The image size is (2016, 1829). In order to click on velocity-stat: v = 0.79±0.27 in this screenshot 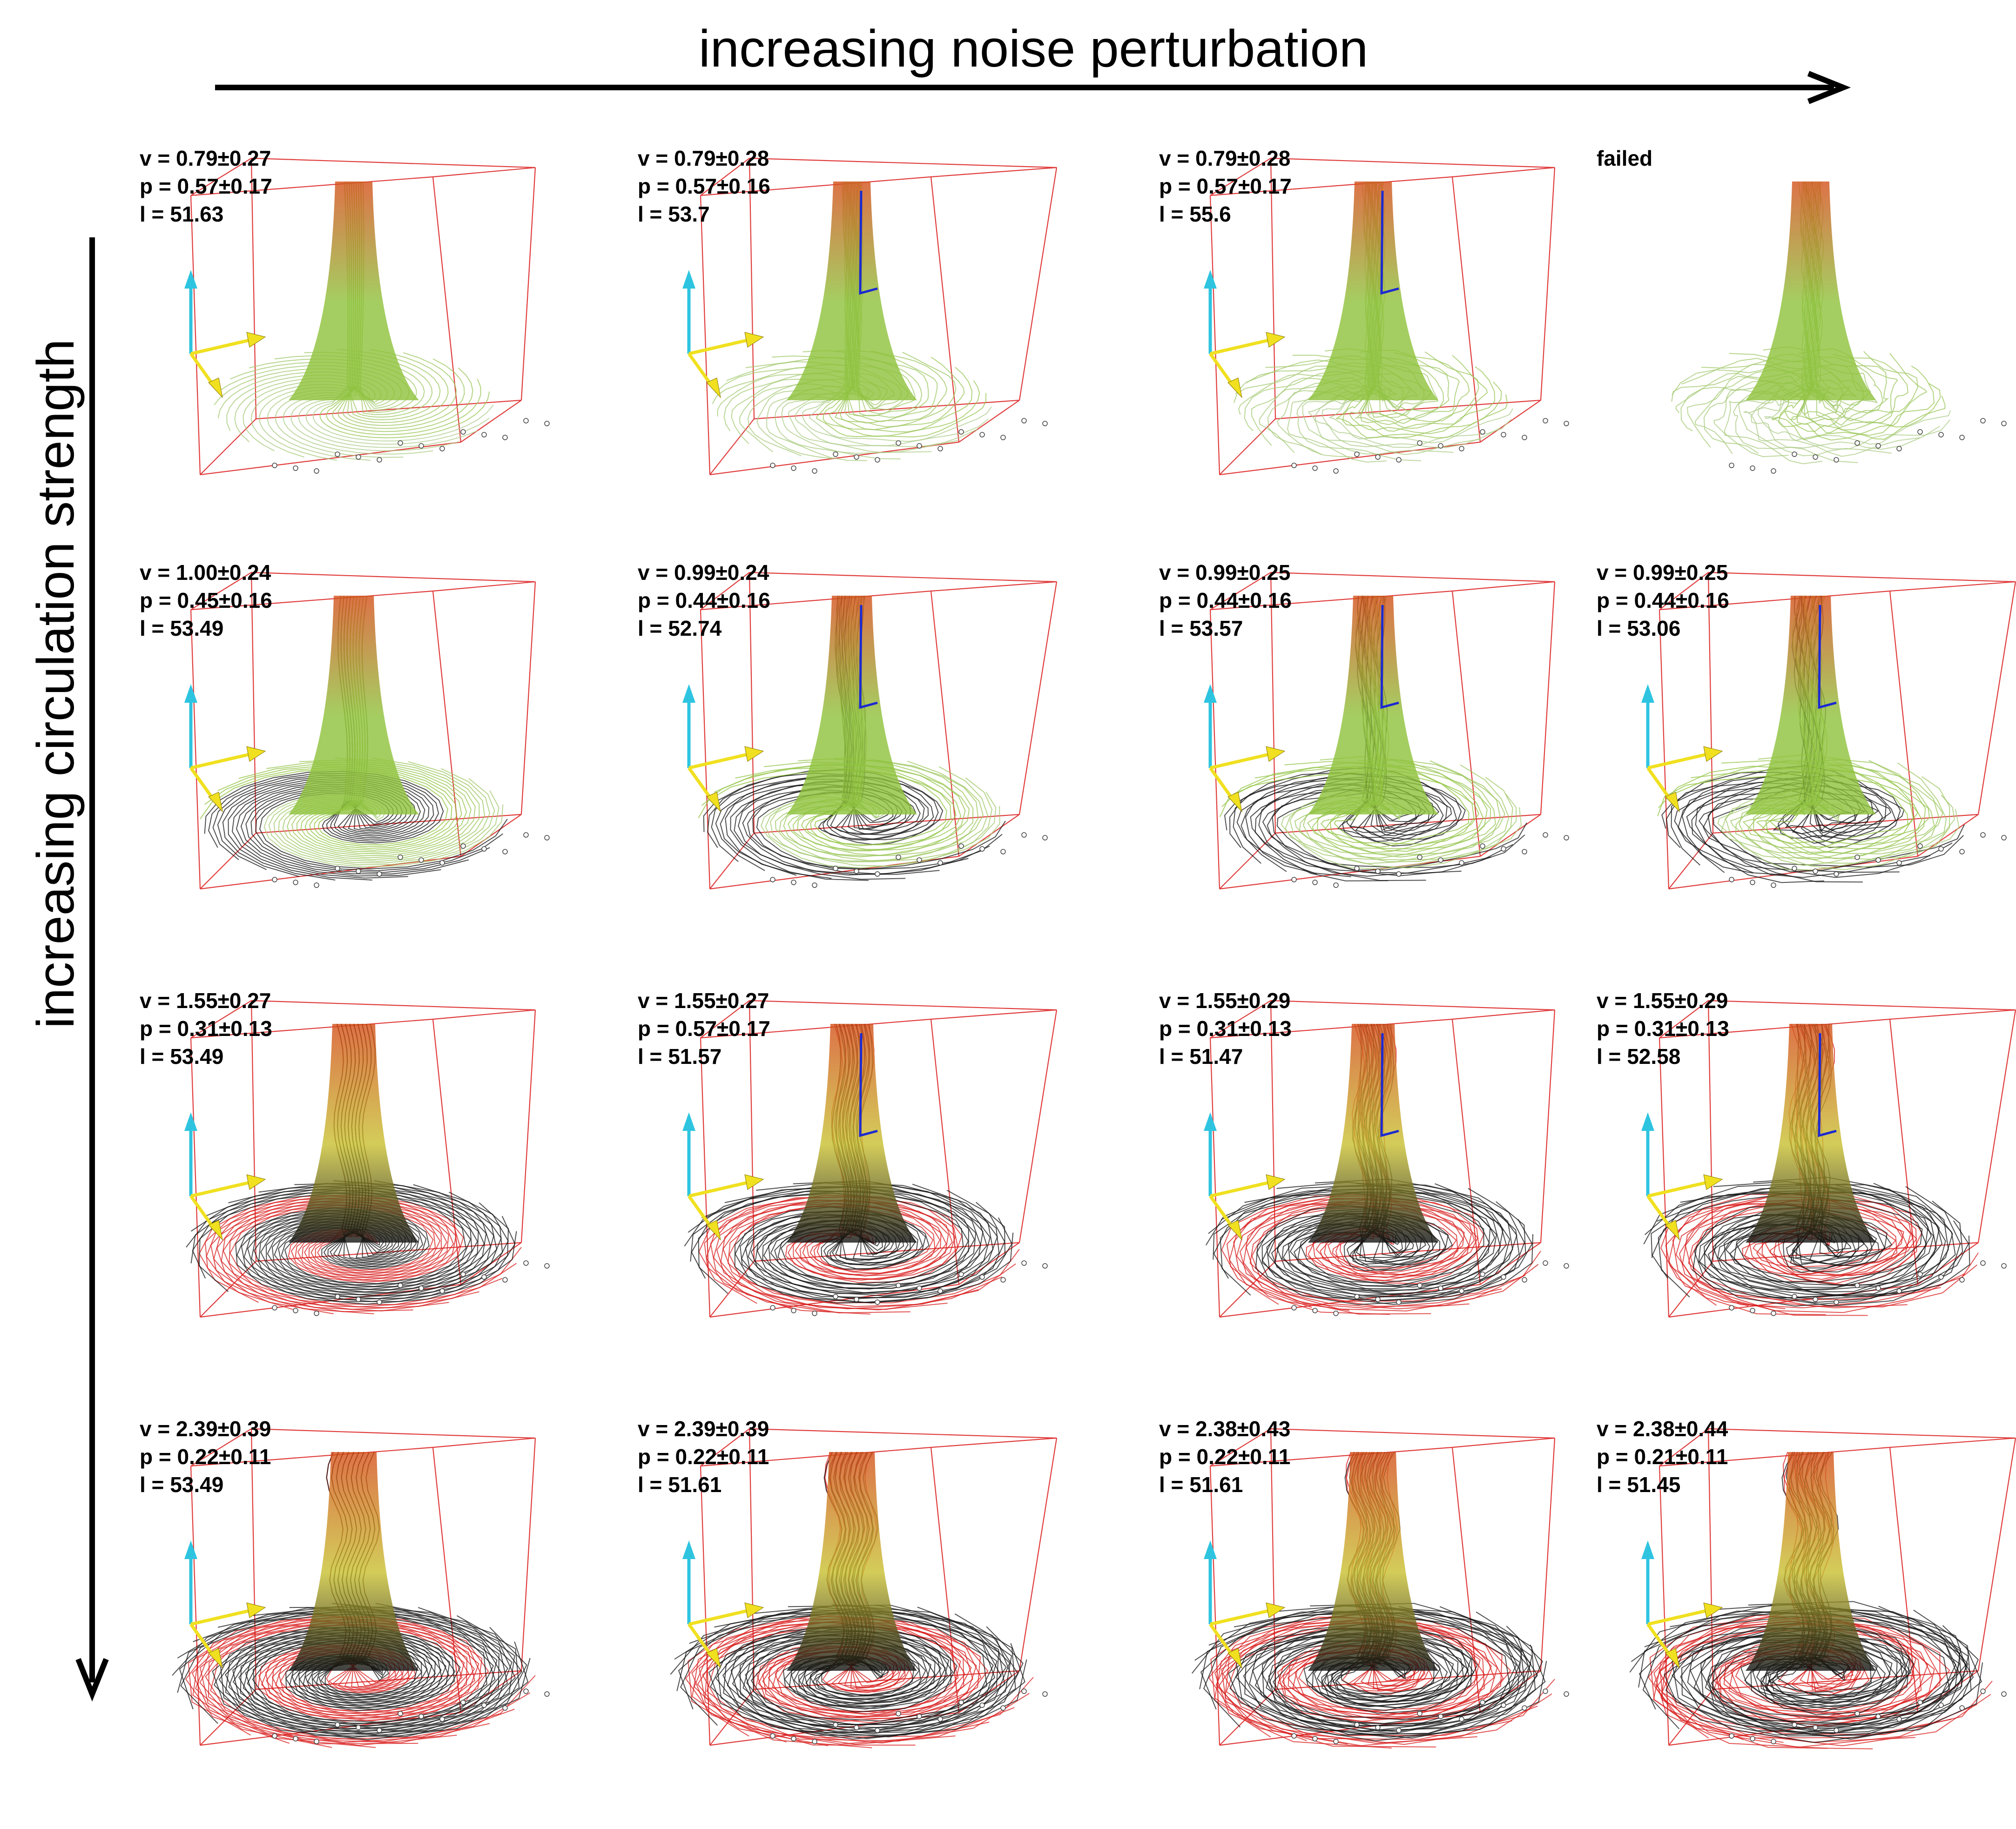, I will do `click(205, 158)`.